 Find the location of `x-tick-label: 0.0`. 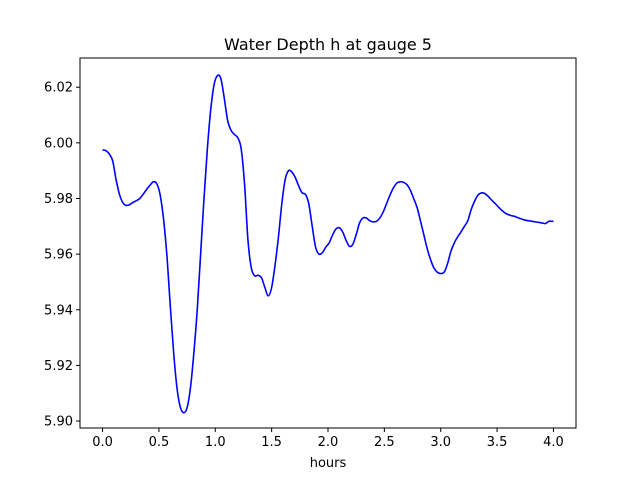

x-tick-label: 0.0 is located at coordinates (102, 442).